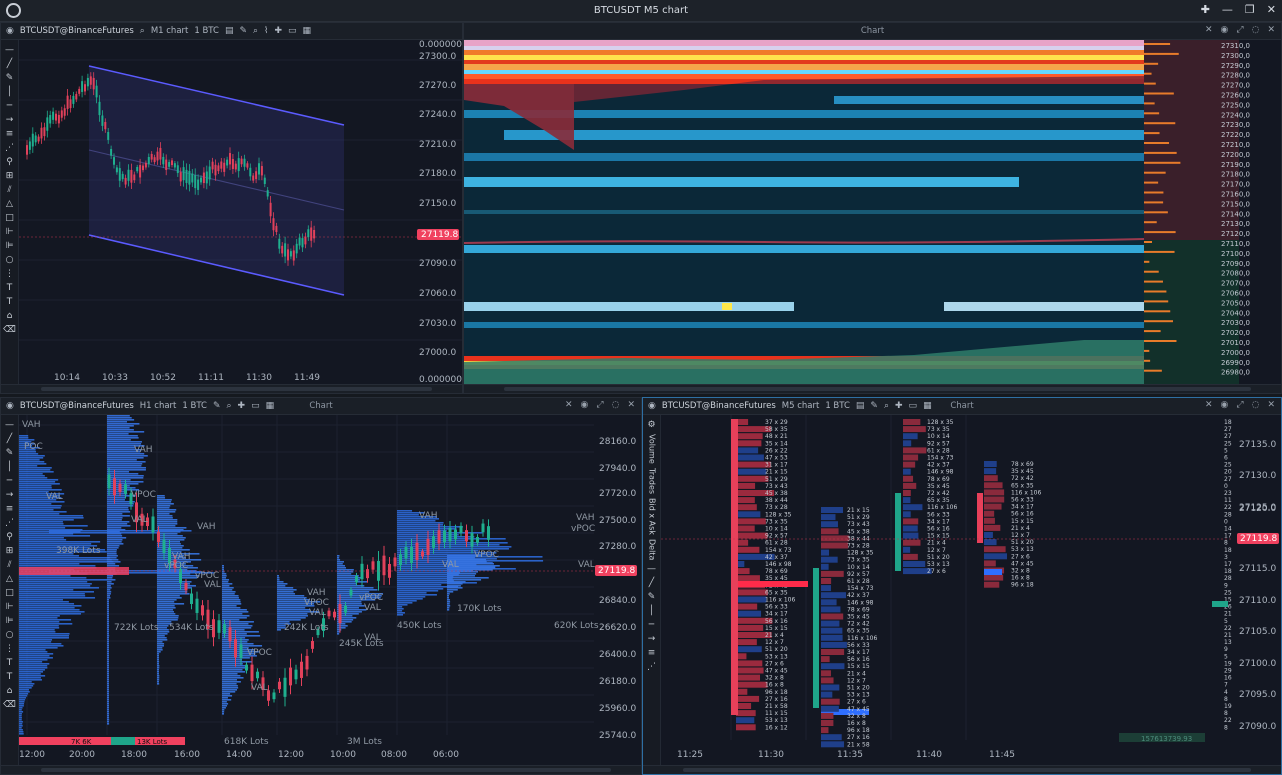 The image size is (1282, 775). What do you see at coordinates (846, 755) in the screenshot?
I see `time-scale: 11:25 11:30 11:35 11:40 11:45` at bounding box center [846, 755].